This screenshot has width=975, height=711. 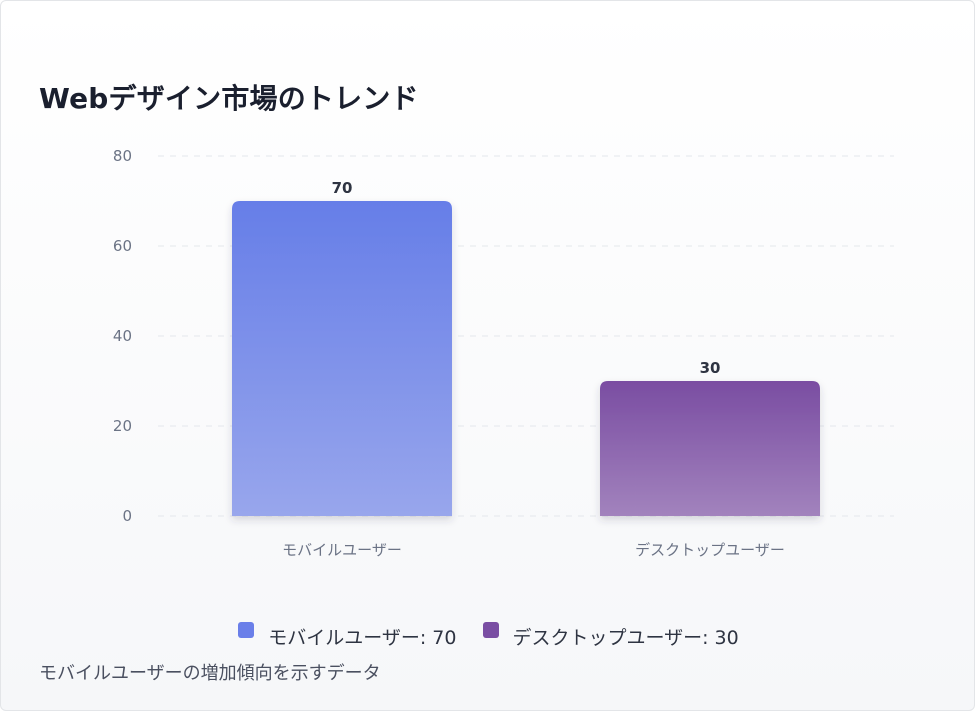 I want to click on legend-swatch-desktop, so click(x=490, y=630).